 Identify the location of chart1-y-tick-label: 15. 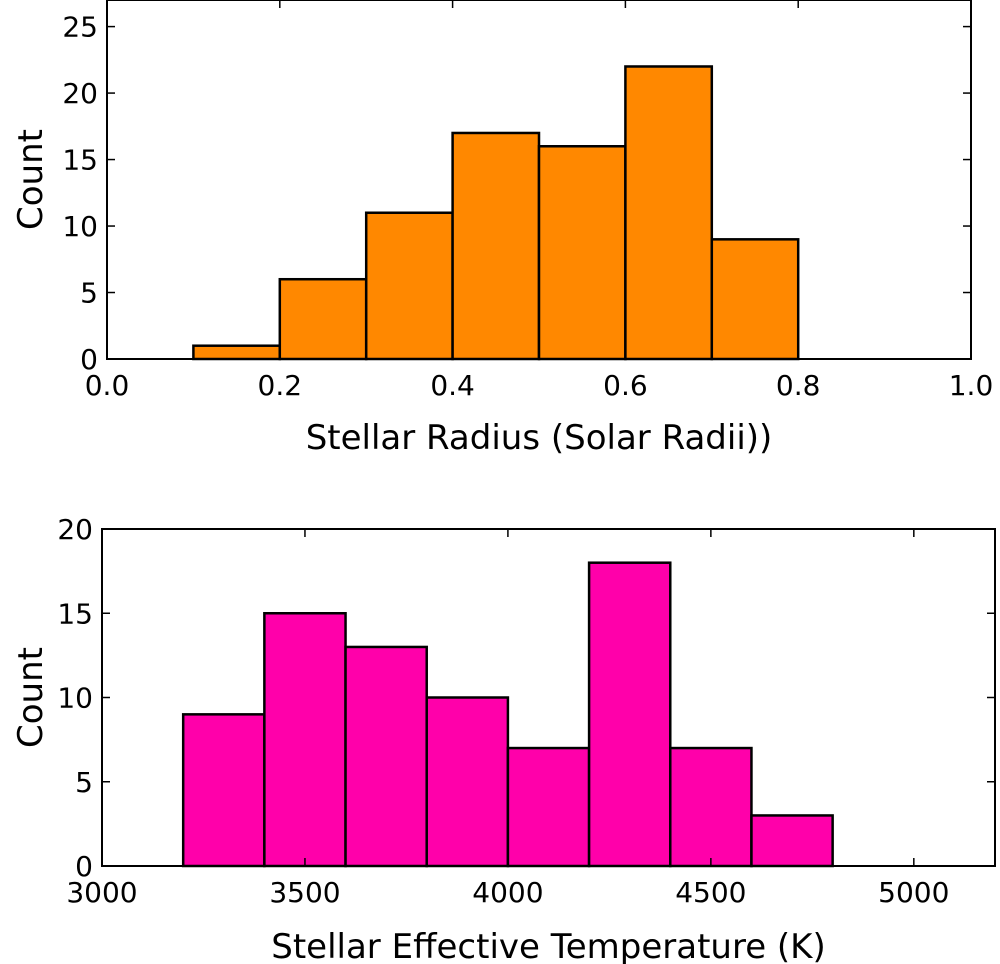
(75, 613).